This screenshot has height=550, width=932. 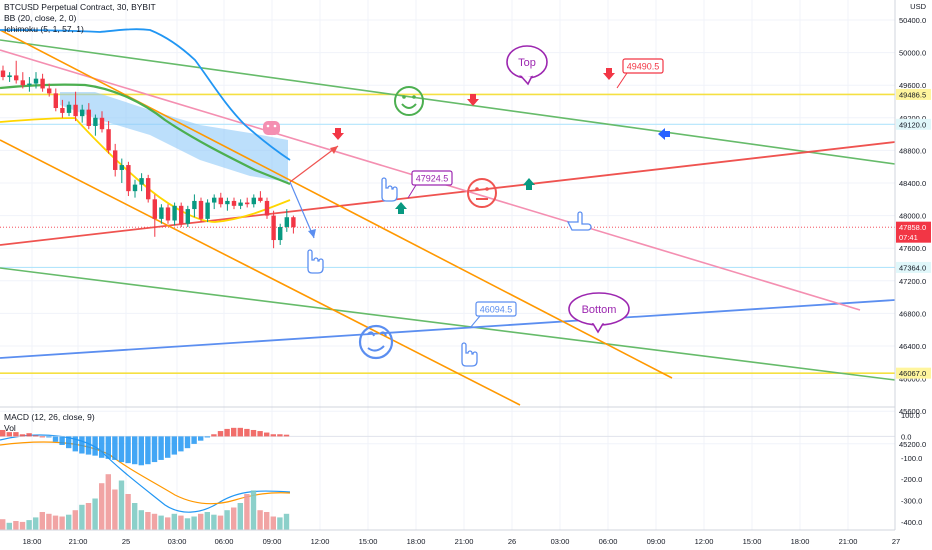 I want to click on price-tick: 46000.0, so click(x=912, y=379).